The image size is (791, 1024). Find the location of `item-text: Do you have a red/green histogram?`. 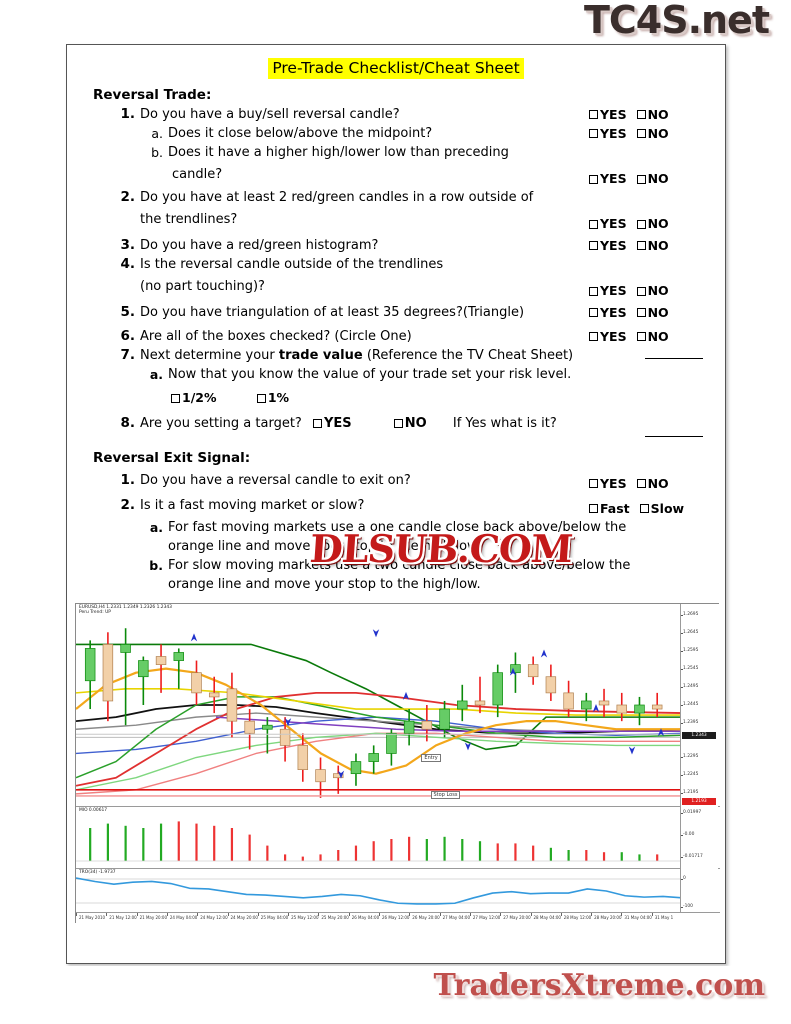

item-text: Do you have a red/green histogram? is located at coordinates (259, 245).